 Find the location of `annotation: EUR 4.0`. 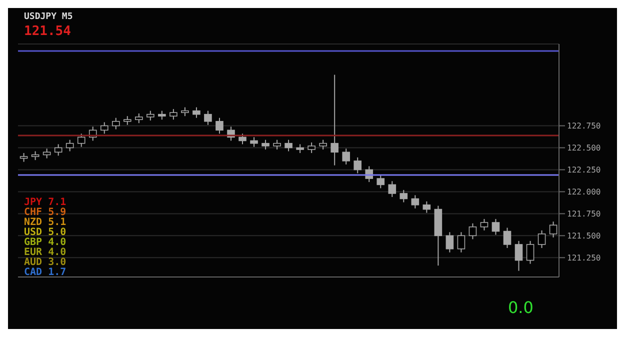

annotation: EUR 4.0 is located at coordinates (45, 252).